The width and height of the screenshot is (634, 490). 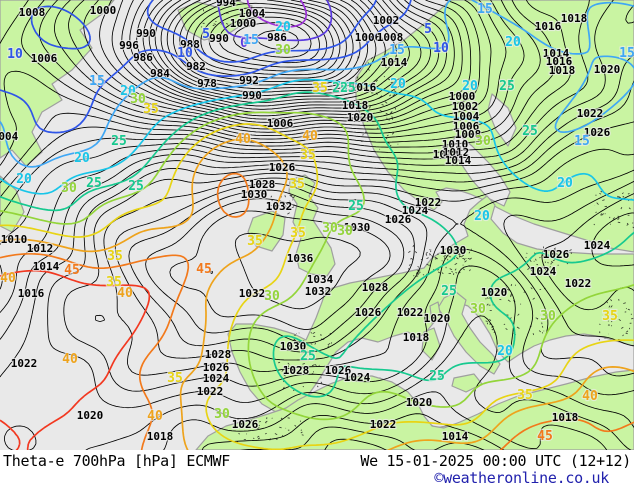 I want to click on isobar-label: 1008, so click(x=32, y=12).